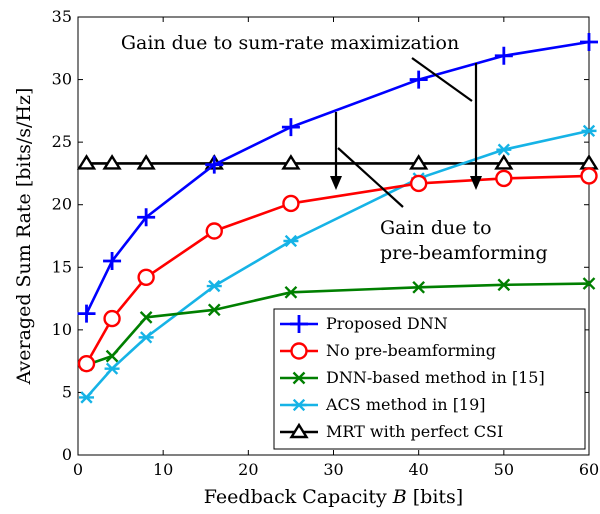 The width and height of the screenshot is (600, 514). Describe the element at coordinates (290, 43) in the screenshot. I see `annotation-sumrate: Gain due to sum-rate maximization` at that location.